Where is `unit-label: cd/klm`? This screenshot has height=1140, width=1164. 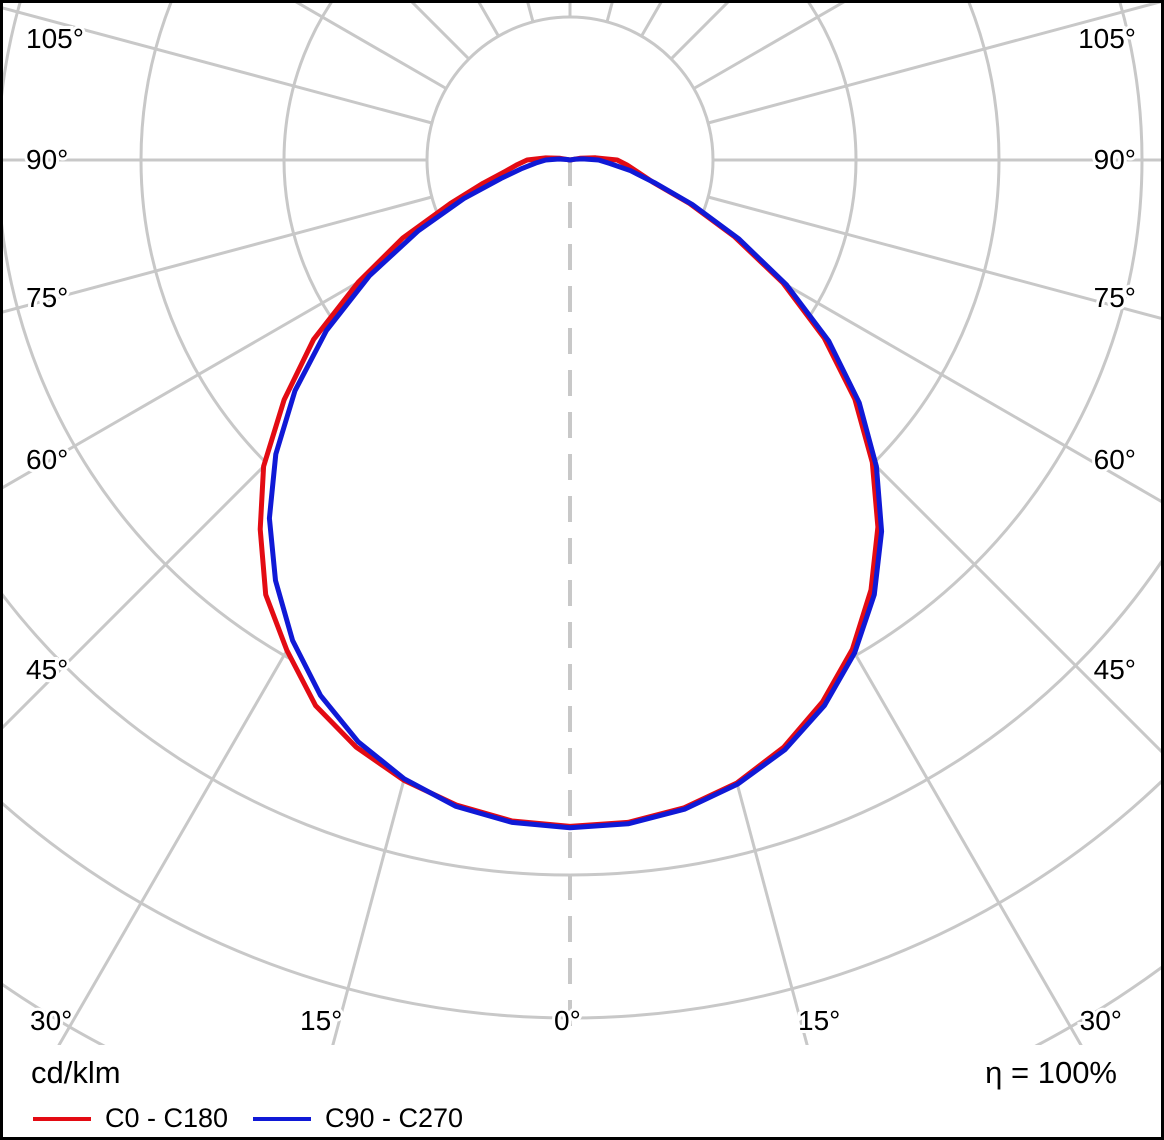 unit-label: cd/klm is located at coordinates (76, 1072).